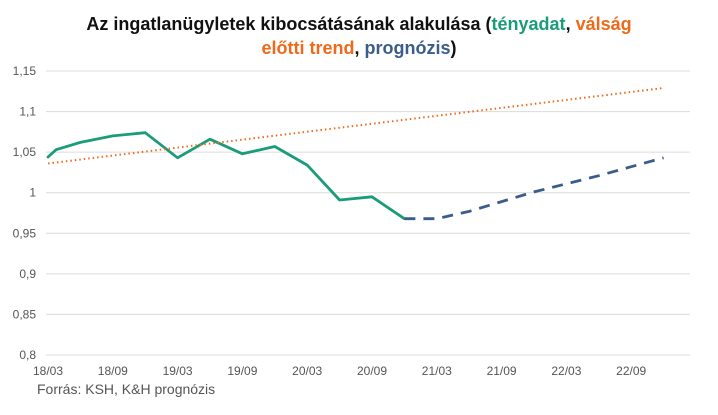 The width and height of the screenshot is (718, 415). What do you see at coordinates (437, 371) in the screenshot?
I see `x-tick-label: 21/03` at bounding box center [437, 371].